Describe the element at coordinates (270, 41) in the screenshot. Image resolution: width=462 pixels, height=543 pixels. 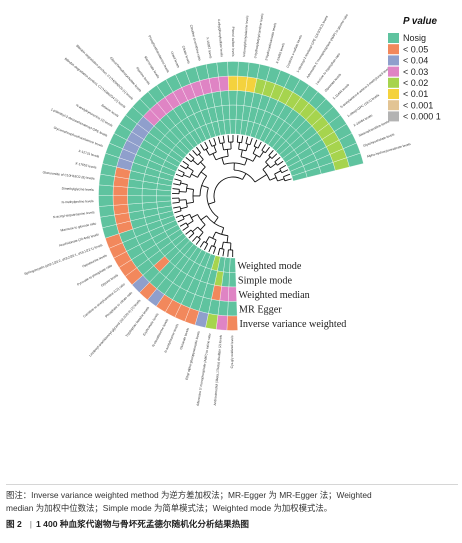
I see `metabolite-label: 2-hydroxydecanoate levels` at that location.